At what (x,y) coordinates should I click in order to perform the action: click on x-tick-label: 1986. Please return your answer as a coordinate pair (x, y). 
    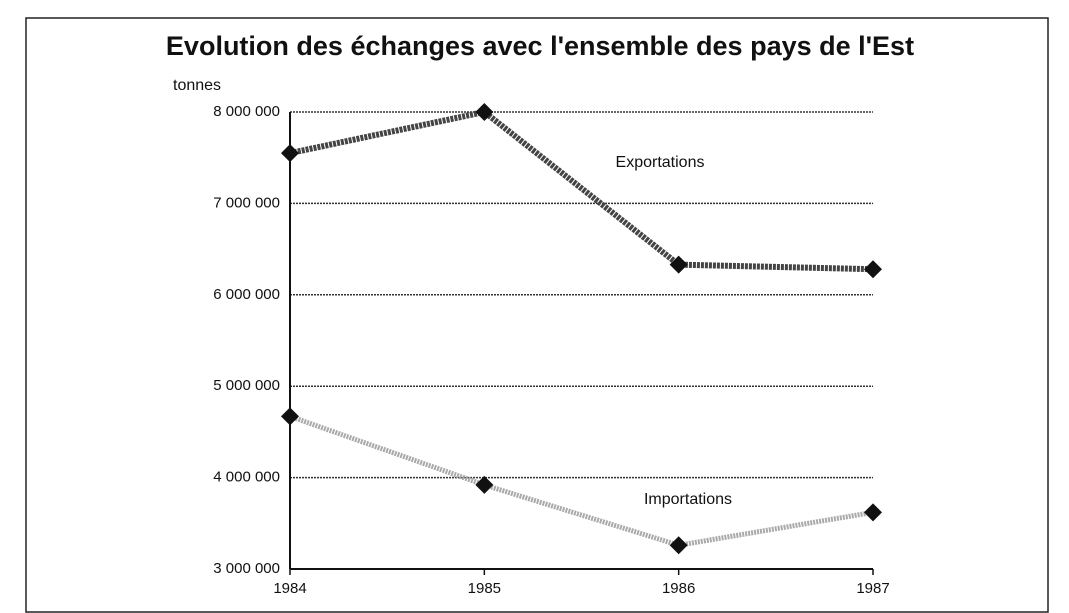
    Looking at the image, I should click on (678, 588).